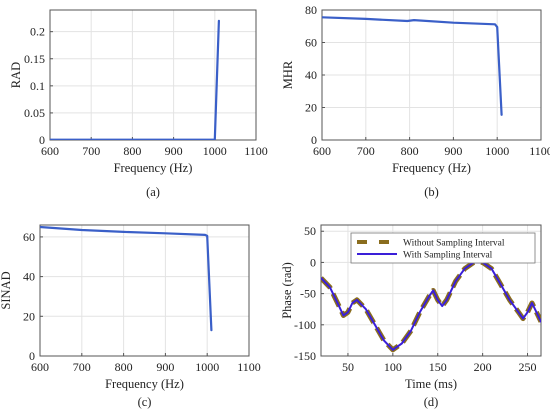 Image resolution: width=550 pixels, height=414 pixels. I want to click on caption-d: (d), so click(431, 402).